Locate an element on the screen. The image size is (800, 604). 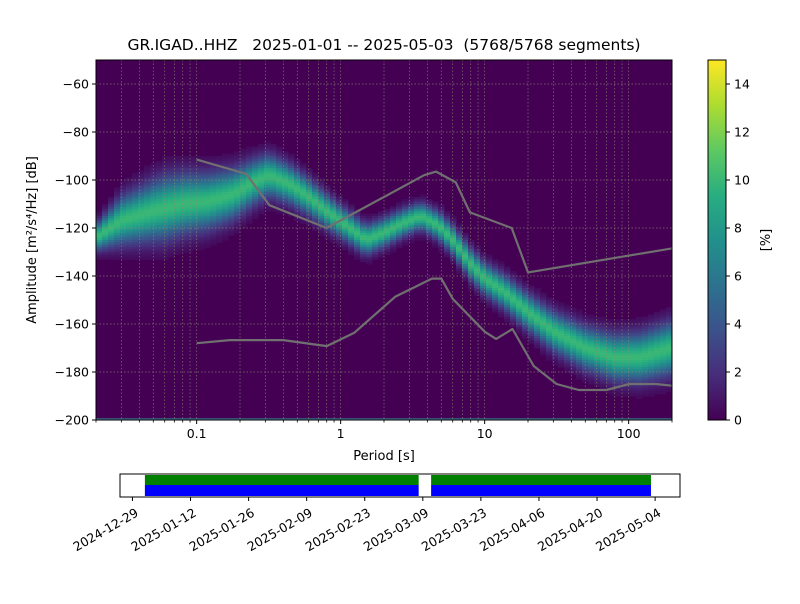
y-tick-label: −200 is located at coordinates (72, 420).